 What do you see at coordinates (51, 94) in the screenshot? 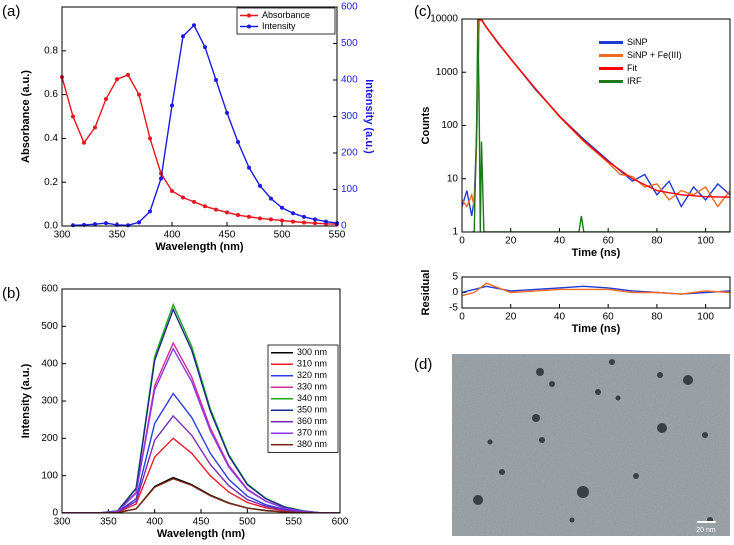
I see `y-tick-label: 0.6` at bounding box center [51, 94].